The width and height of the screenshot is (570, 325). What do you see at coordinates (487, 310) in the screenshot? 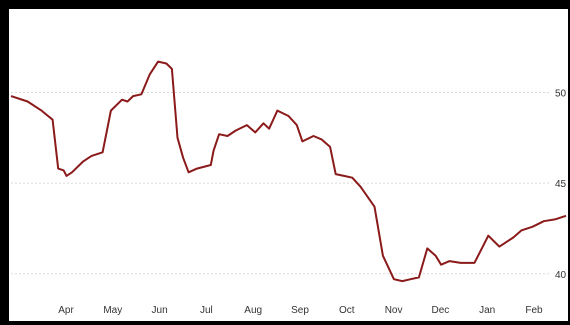
I see `x-tick-label: Jan` at bounding box center [487, 310].